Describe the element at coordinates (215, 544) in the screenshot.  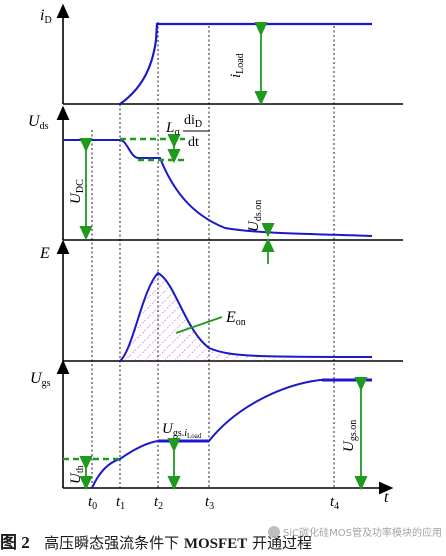
I see `caption-mosfet: MOSFET` at that location.